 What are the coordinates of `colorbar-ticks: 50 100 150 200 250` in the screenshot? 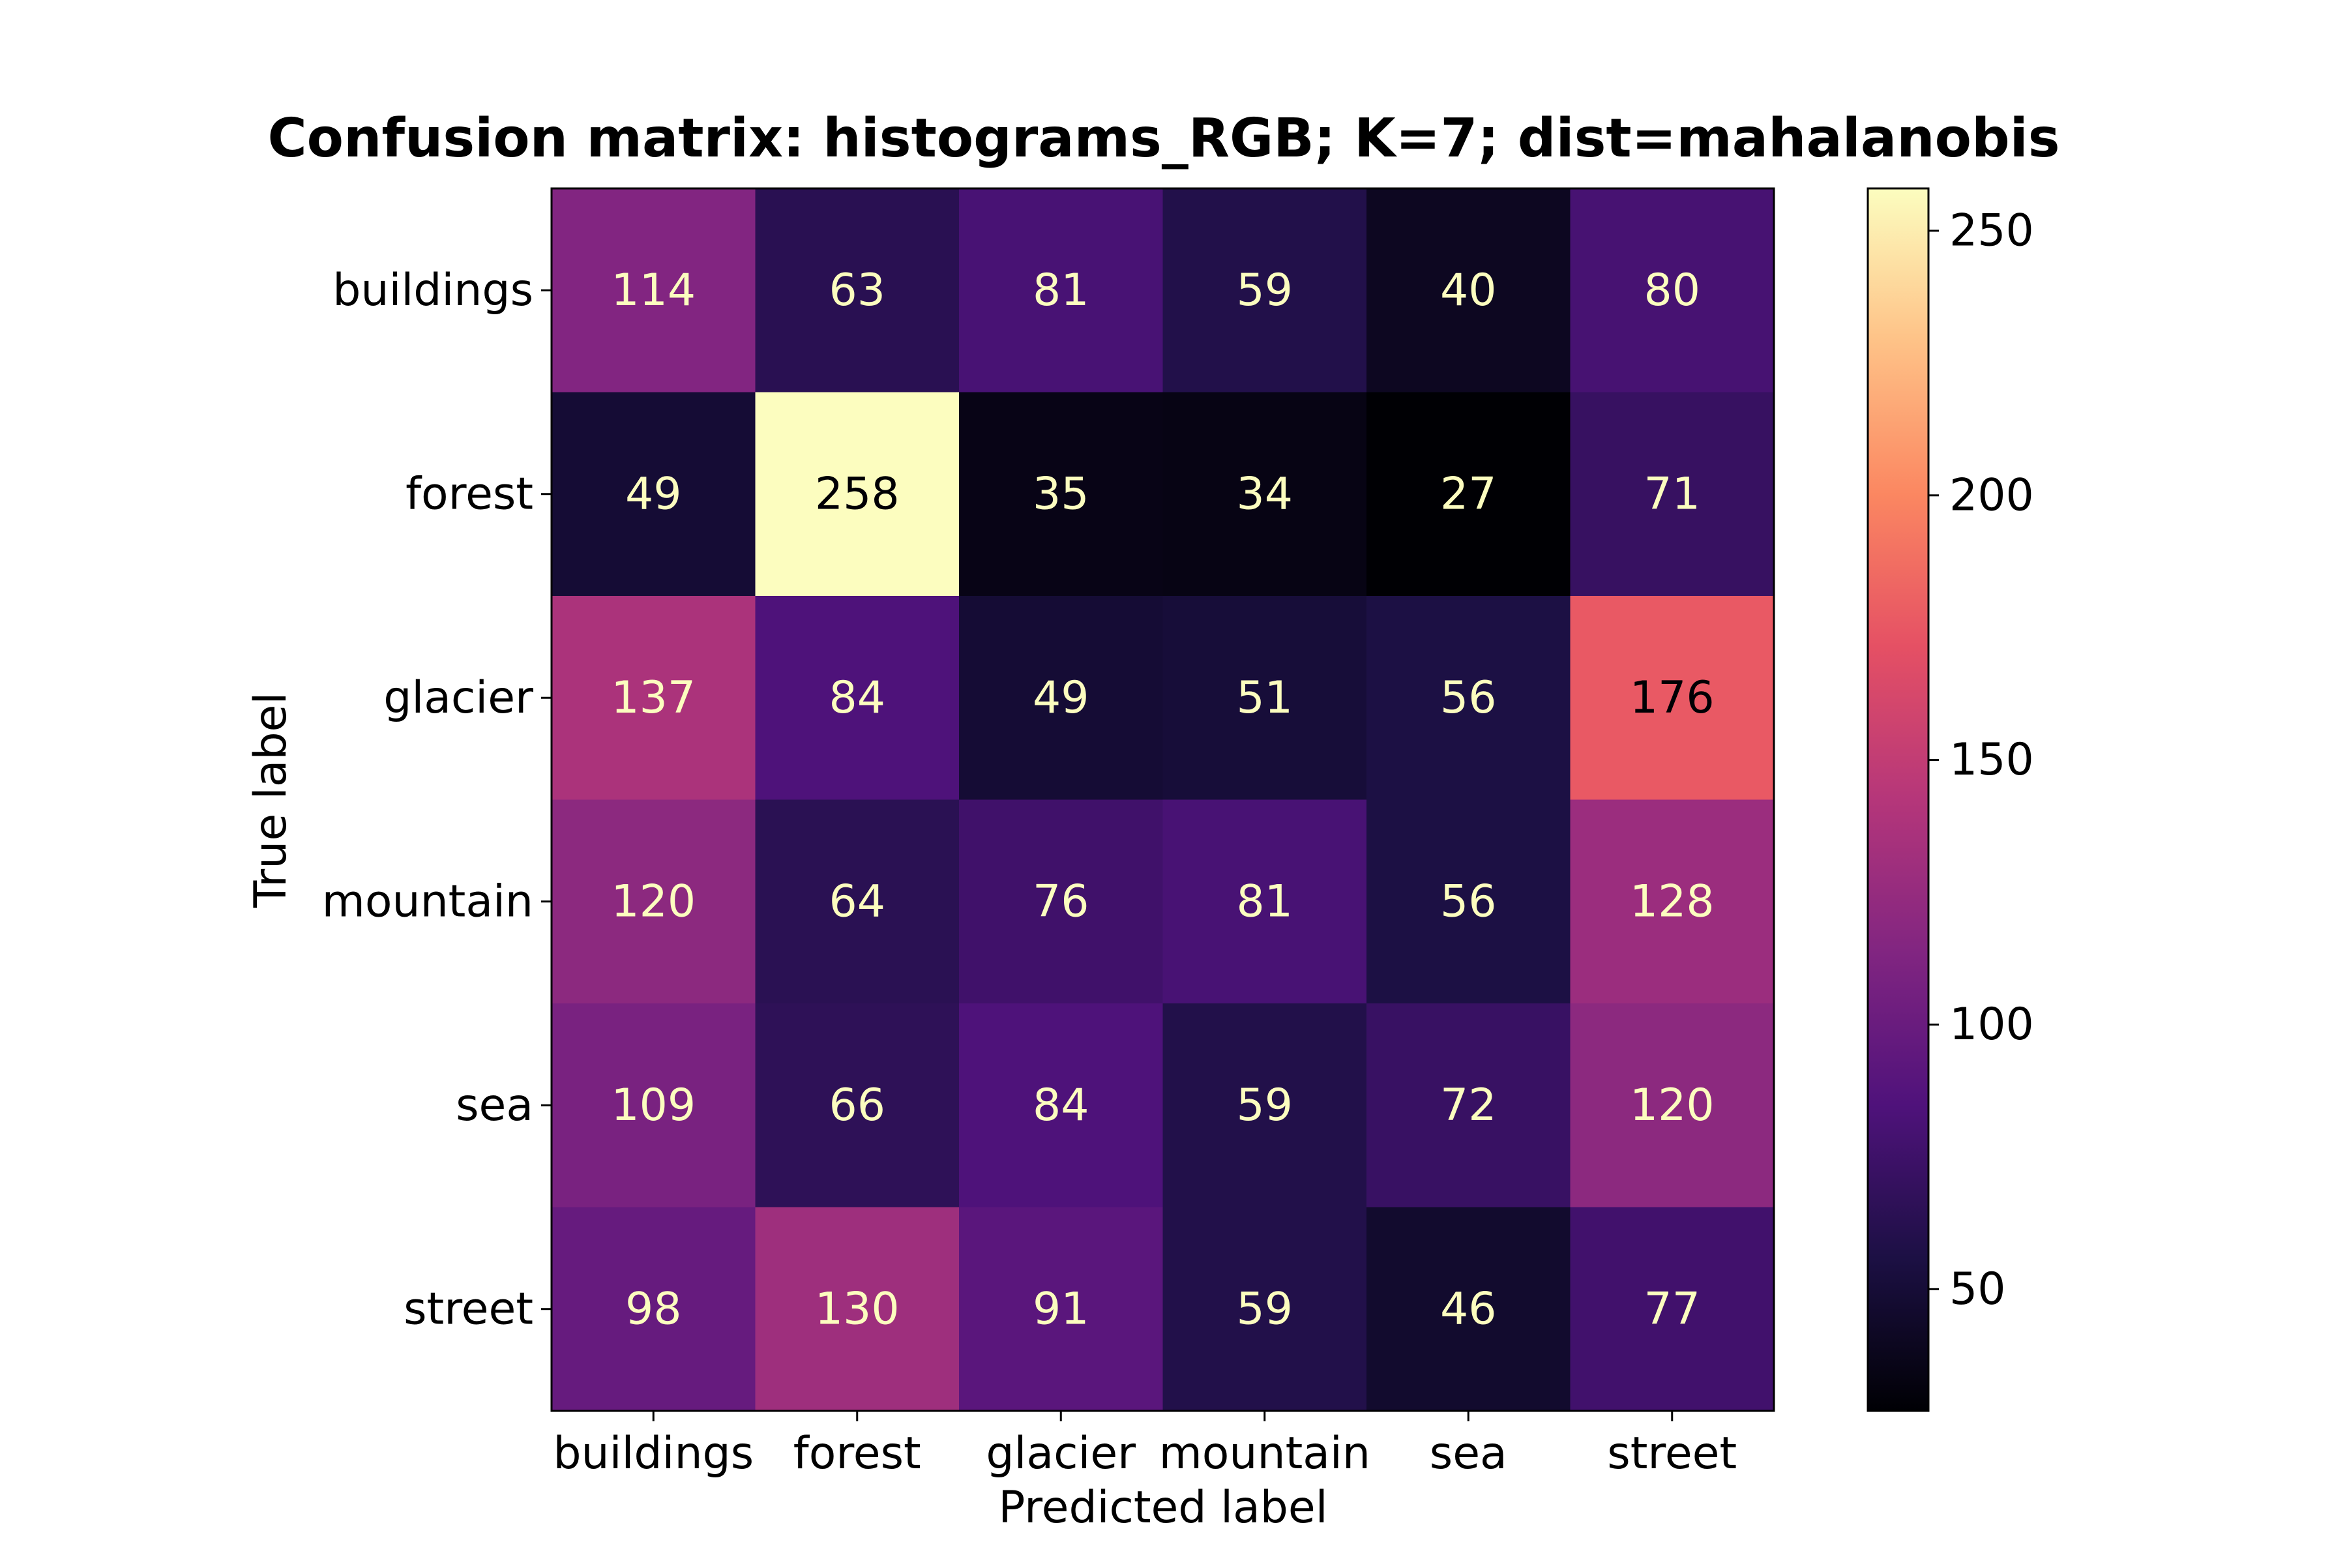 It's located at (1981, 760).